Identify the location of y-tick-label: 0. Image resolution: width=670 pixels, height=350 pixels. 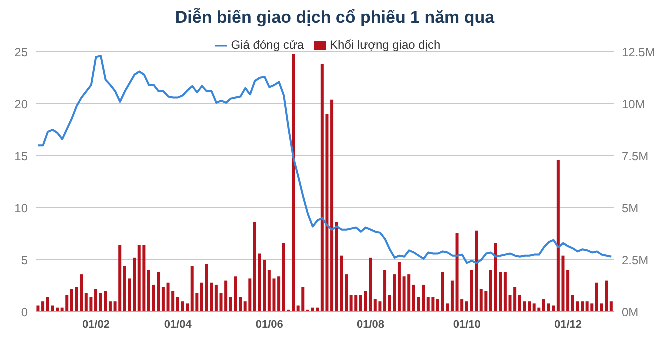
(24, 312).